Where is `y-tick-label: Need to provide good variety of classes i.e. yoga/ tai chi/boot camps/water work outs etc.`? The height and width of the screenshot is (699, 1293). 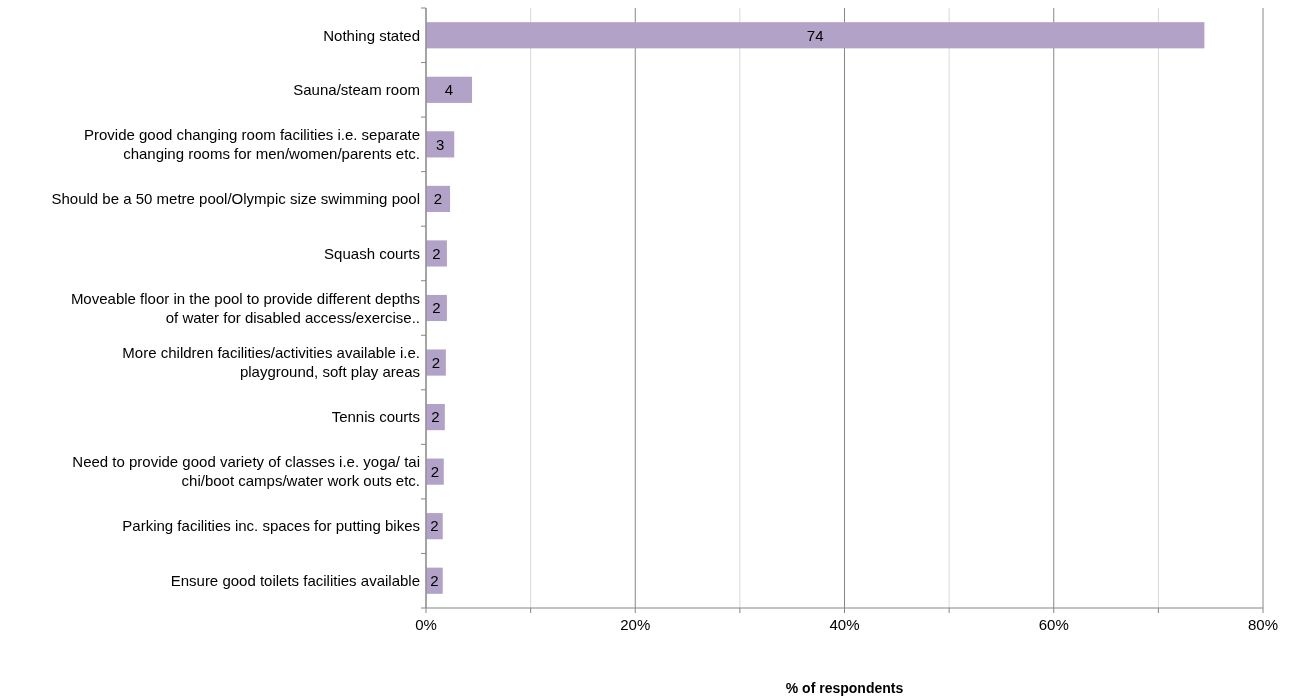 y-tick-label: Need to provide good variety of classes i.e. yoga/ tai chi/boot camps/water work outs etc. is located at coordinates (246, 471).